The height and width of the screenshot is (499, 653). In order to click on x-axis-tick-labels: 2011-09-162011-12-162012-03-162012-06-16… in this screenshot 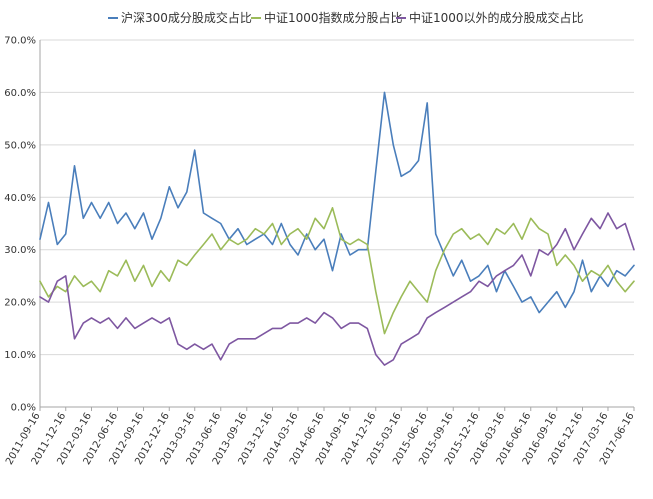, I will do `click(320, 437)`.